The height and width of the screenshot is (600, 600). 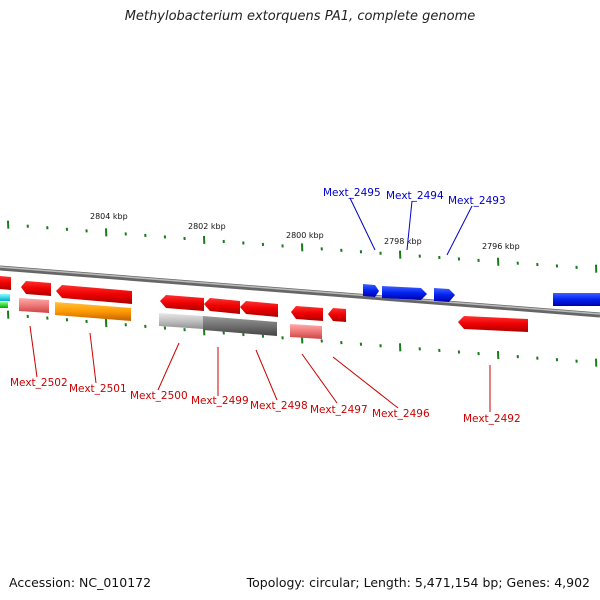 What do you see at coordinates (352, 193) in the screenshot?
I see `label-mext-2495: Mext_2495` at bounding box center [352, 193].